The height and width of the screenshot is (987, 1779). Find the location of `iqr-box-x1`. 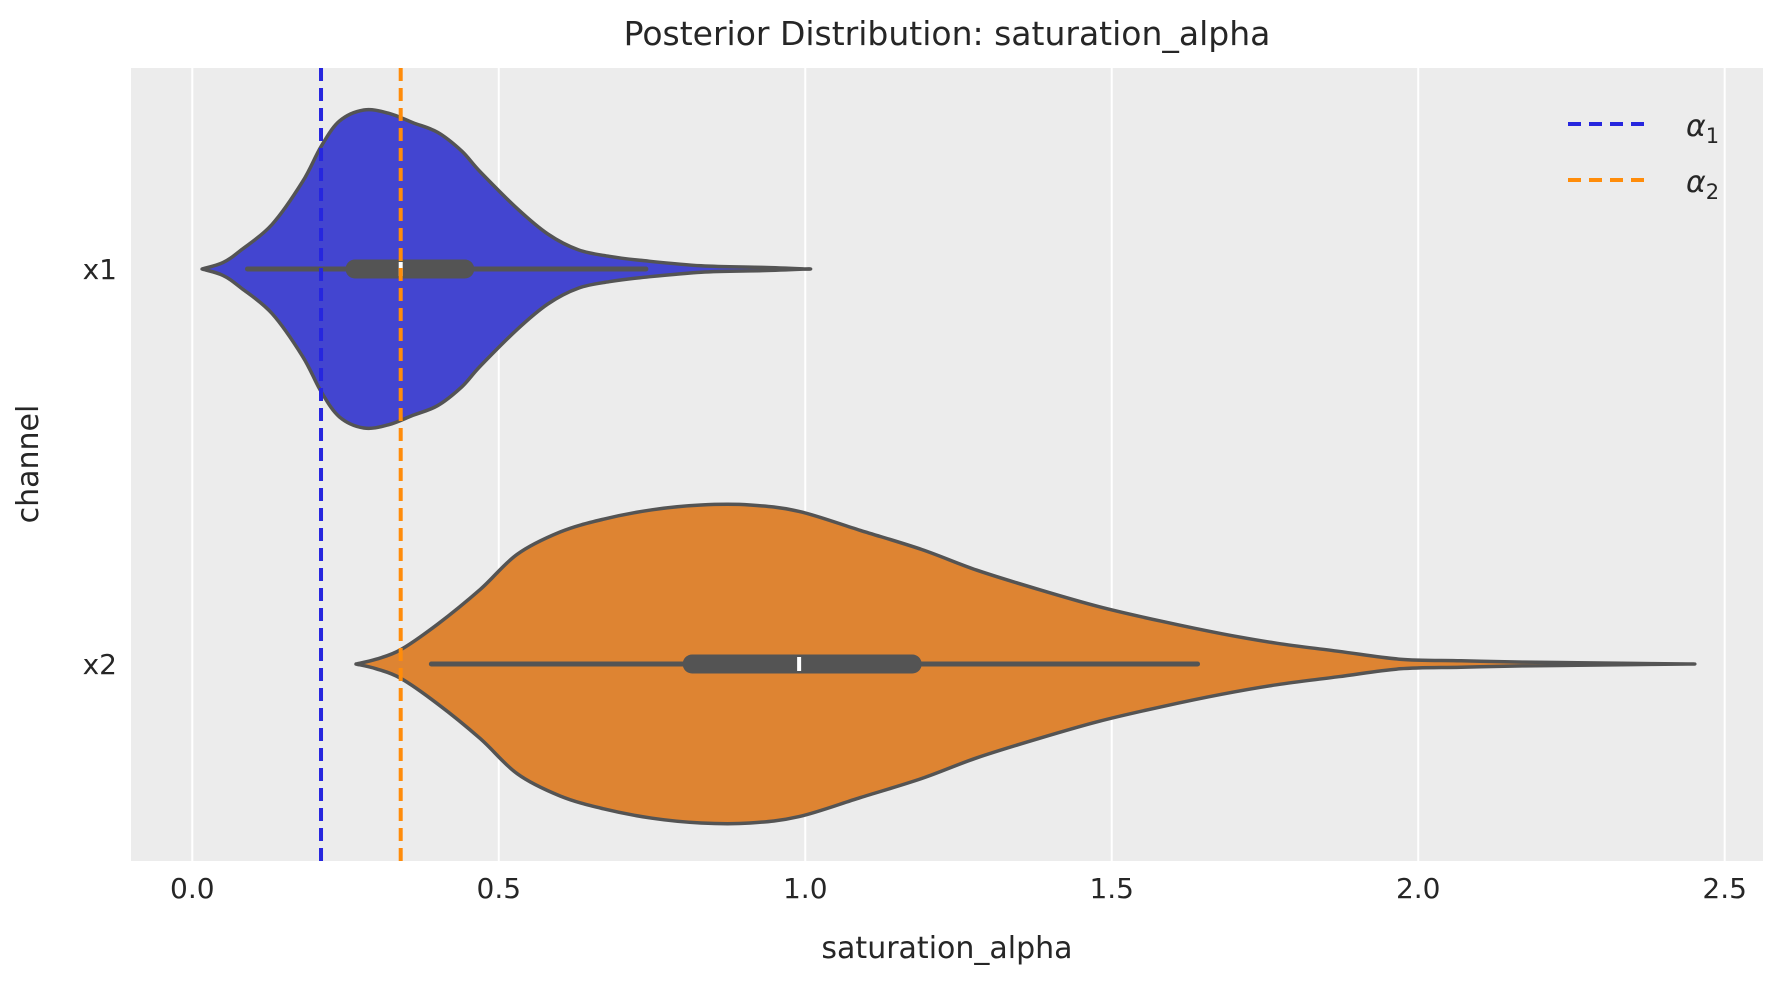

iqr-box-x1 is located at coordinates (410, 269).